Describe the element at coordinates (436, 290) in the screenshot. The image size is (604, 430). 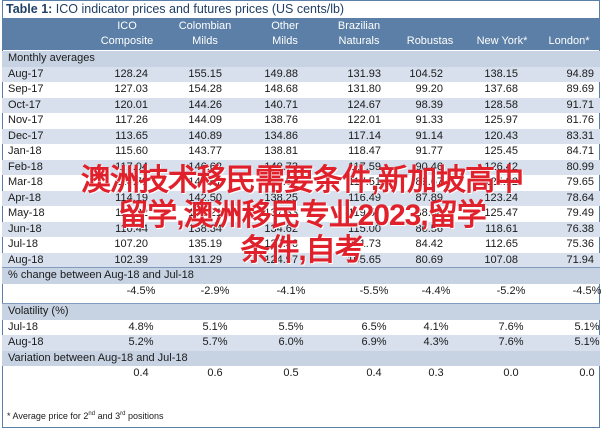
I see `cell-value: -4.4%` at that location.